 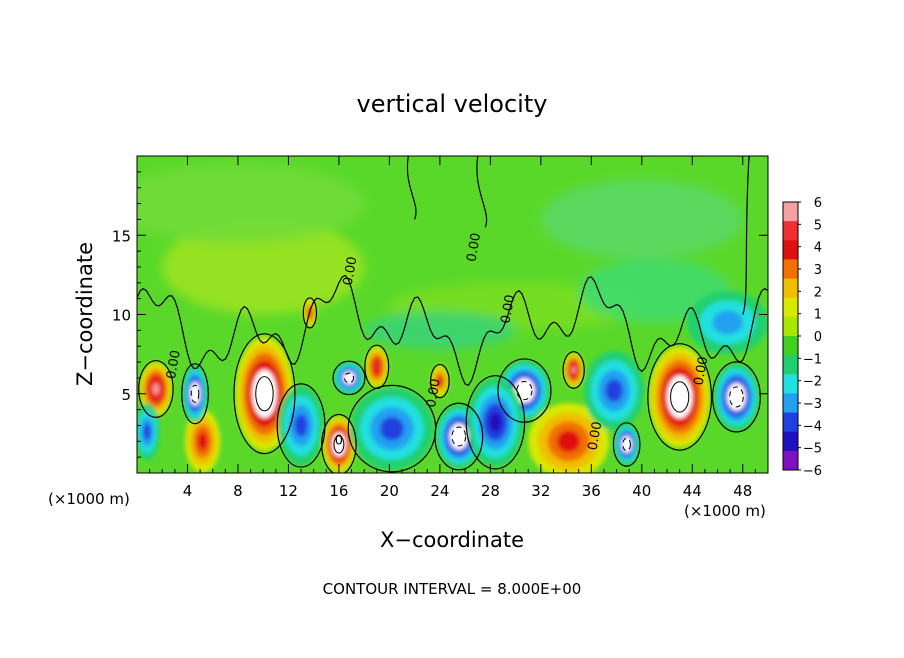 What do you see at coordinates (85, 314) in the screenshot?
I see `y-axis-label: Z−coordinate` at bounding box center [85, 314].